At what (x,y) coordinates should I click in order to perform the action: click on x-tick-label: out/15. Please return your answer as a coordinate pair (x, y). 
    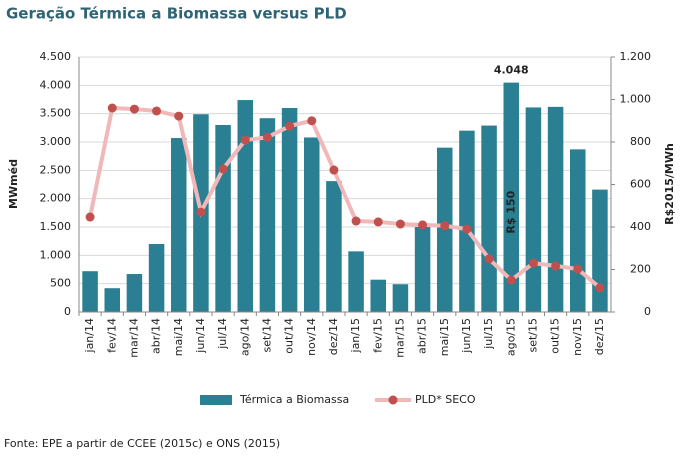
    Looking at the image, I should click on (555, 336).